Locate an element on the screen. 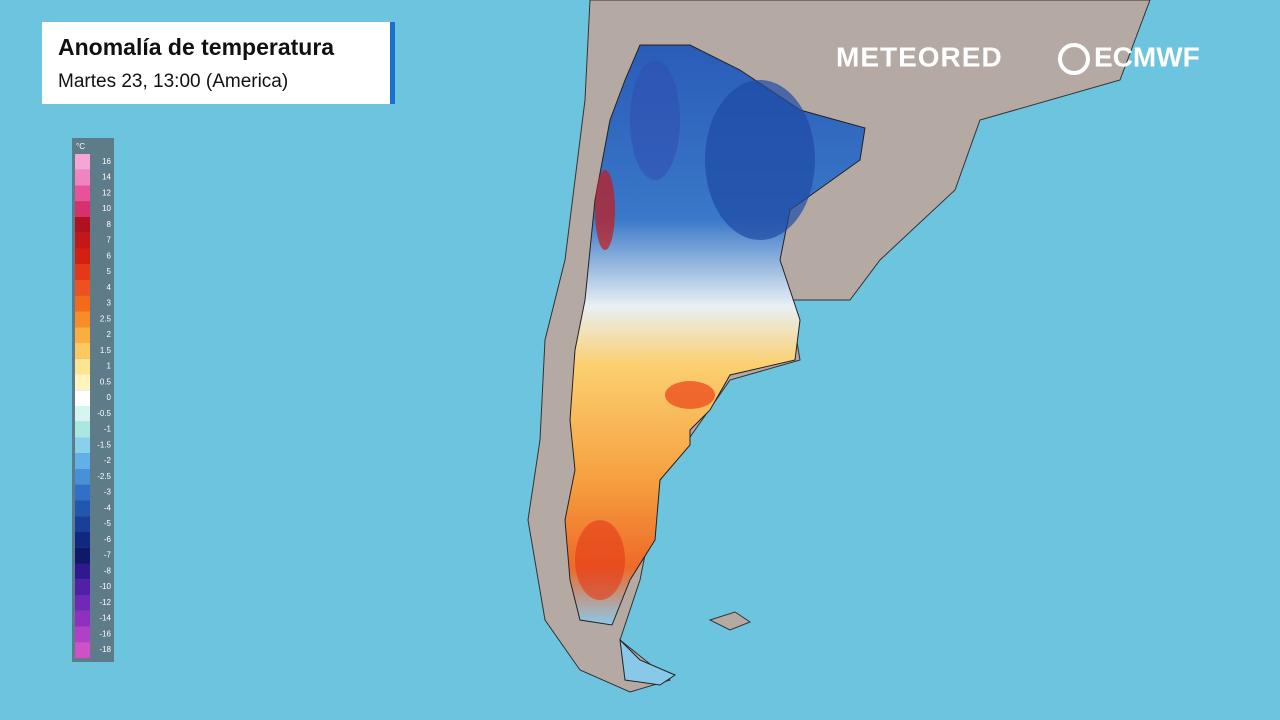 This screenshot has height=720, width=1280. legend-label: -2.5 is located at coordinates (104, 476).